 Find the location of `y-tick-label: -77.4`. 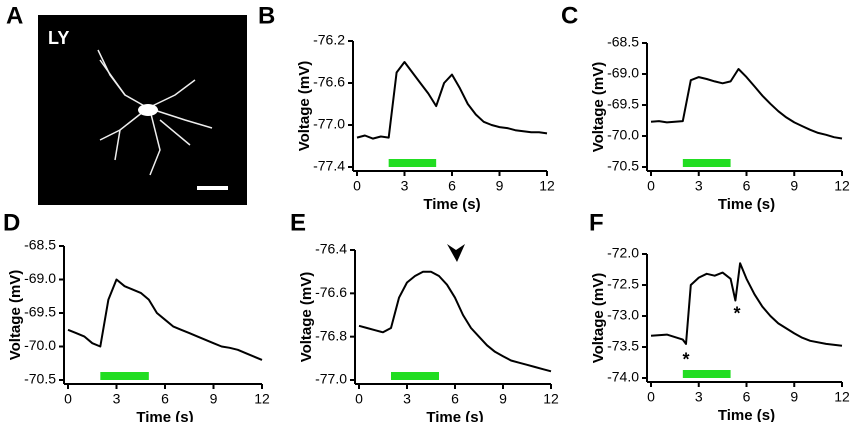

y-tick-label: -77.4 is located at coordinates (329, 166).